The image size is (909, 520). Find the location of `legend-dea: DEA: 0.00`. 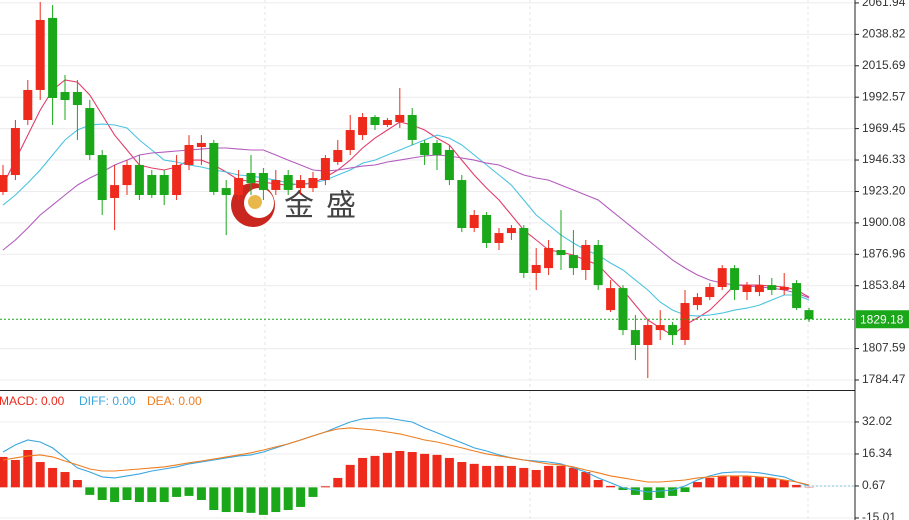

legend-dea: DEA: 0.00 is located at coordinates (174, 401).